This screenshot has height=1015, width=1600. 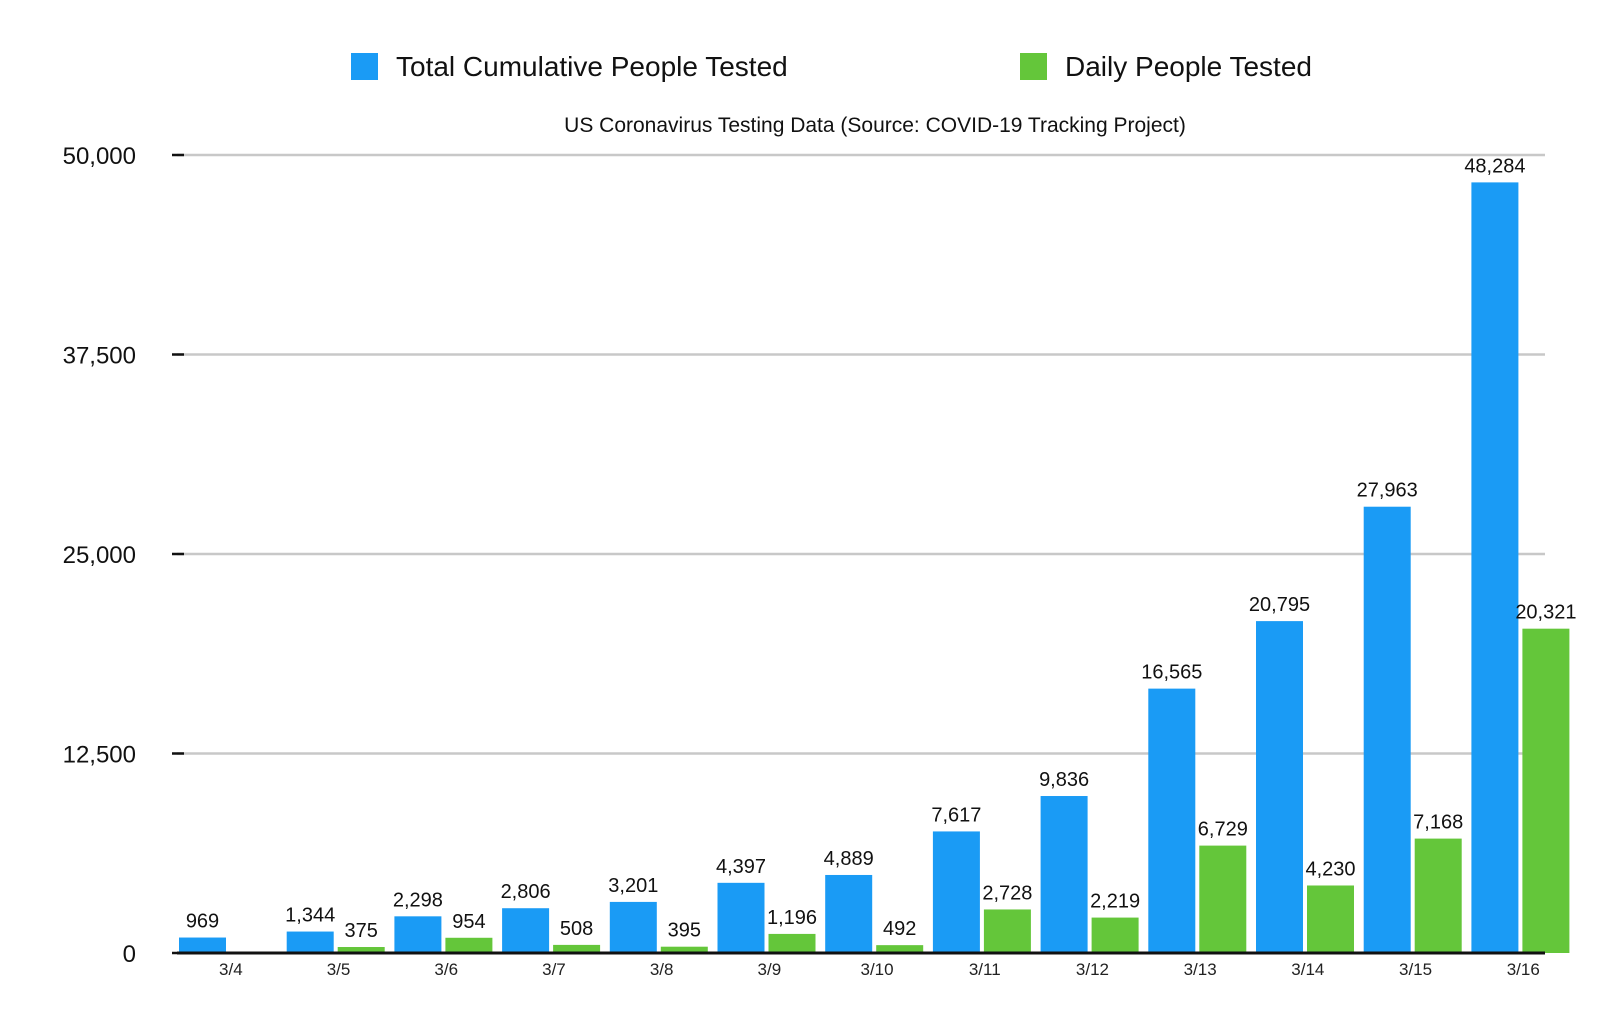 What do you see at coordinates (1494, 166) in the screenshot?
I see `data-label: 48,284` at bounding box center [1494, 166].